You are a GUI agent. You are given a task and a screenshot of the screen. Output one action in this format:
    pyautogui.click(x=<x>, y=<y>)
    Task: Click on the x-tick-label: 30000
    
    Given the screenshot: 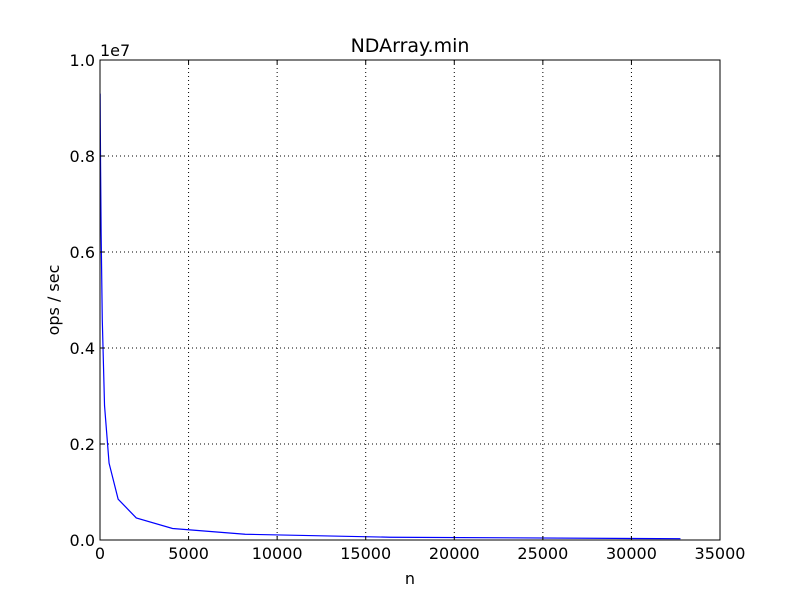 What is the action you would take?
    pyautogui.click(x=631, y=553)
    